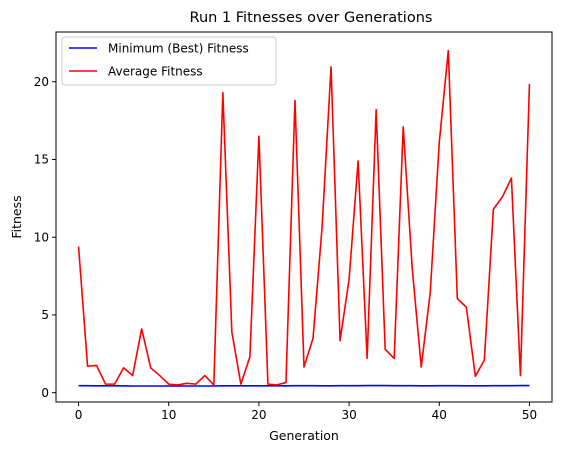 The height and width of the screenshot is (457, 566). Describe the element at coordinates (16, 216) in the screenshot. I see `y-axis-label: Fitness` at that location.